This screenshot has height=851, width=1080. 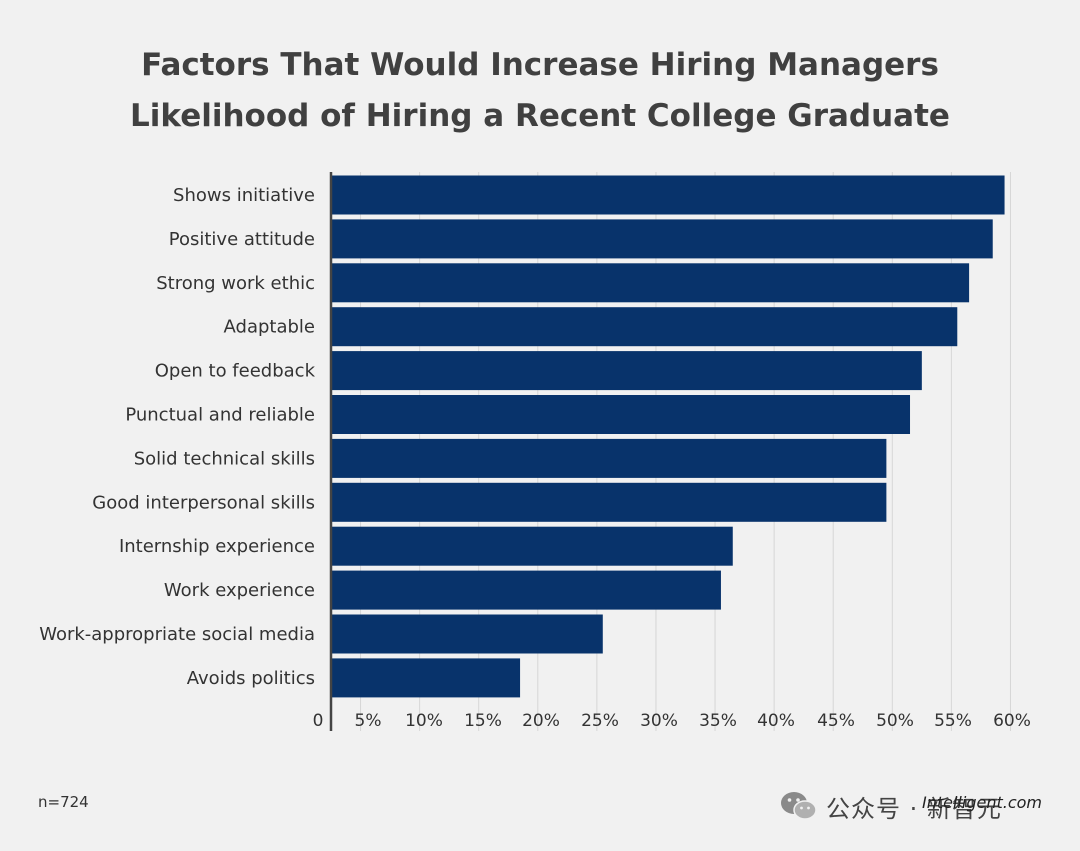 I want to click on category-label: Avoids politics, so click(x=251, y=678).